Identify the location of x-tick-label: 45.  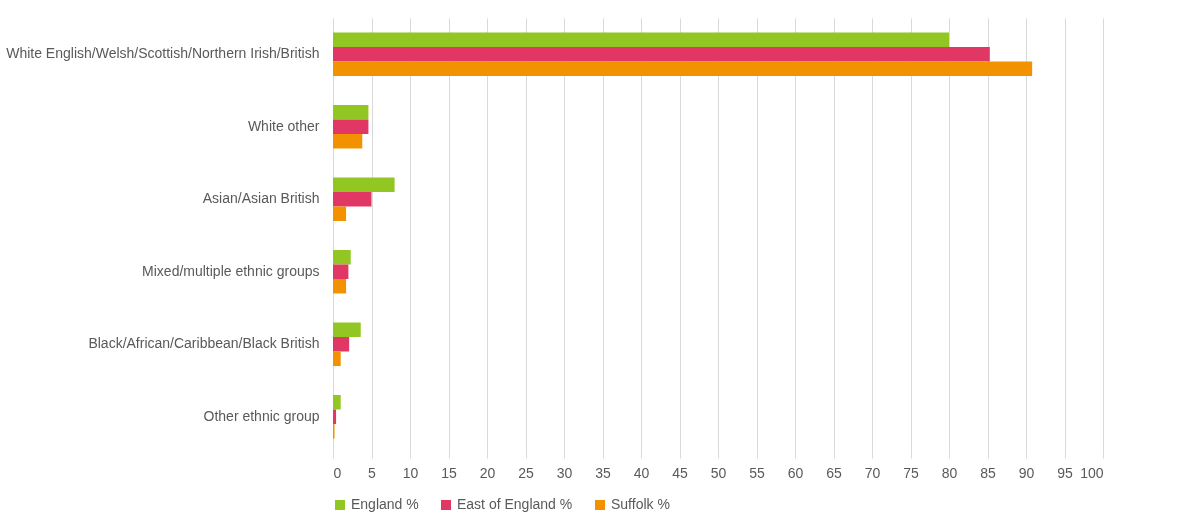
(680, 472).